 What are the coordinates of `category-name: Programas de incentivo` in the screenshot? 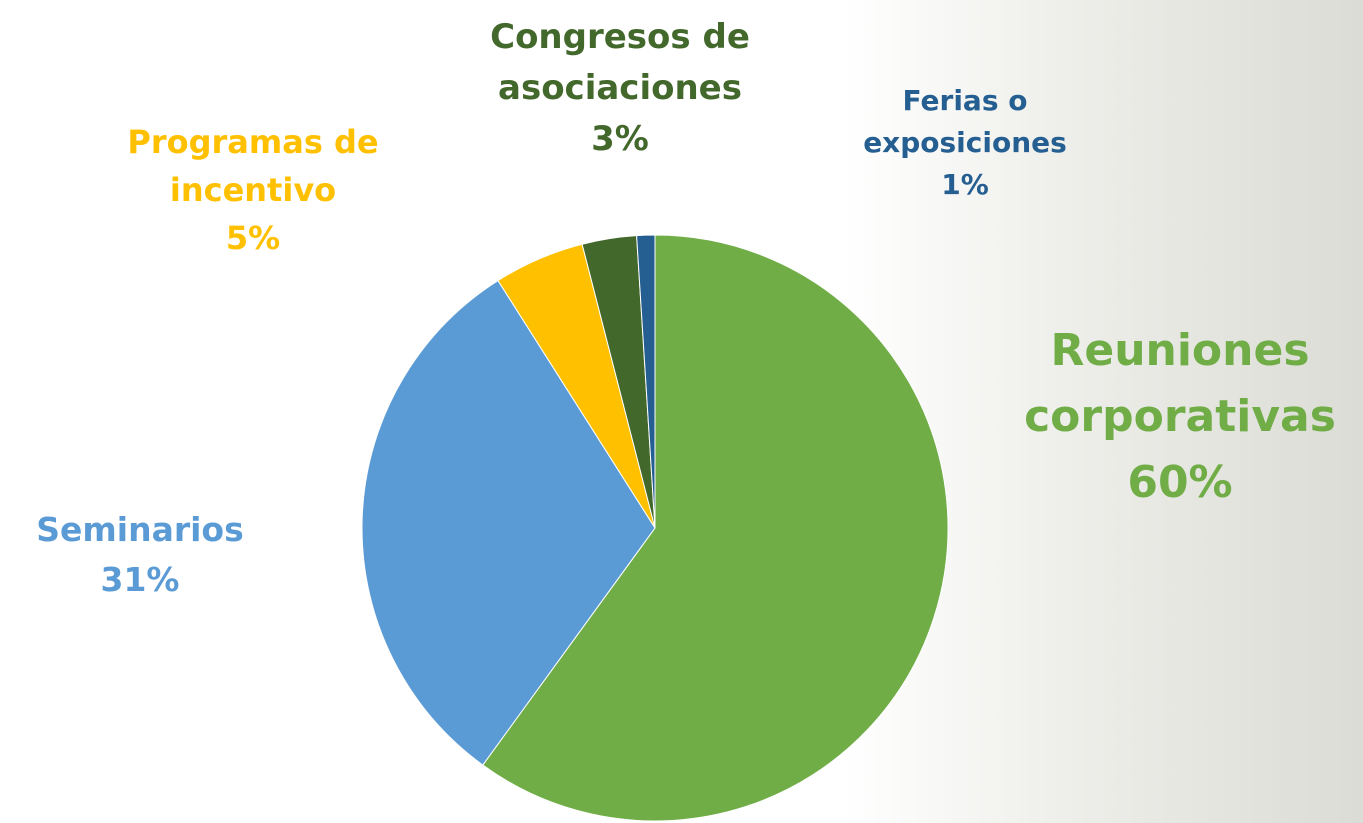 It's located at (253, 166).